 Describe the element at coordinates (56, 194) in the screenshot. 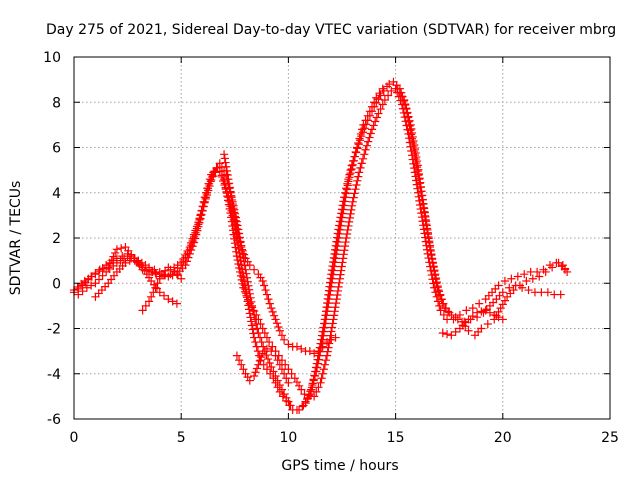

I see `y-tick-label: 4` at that location.